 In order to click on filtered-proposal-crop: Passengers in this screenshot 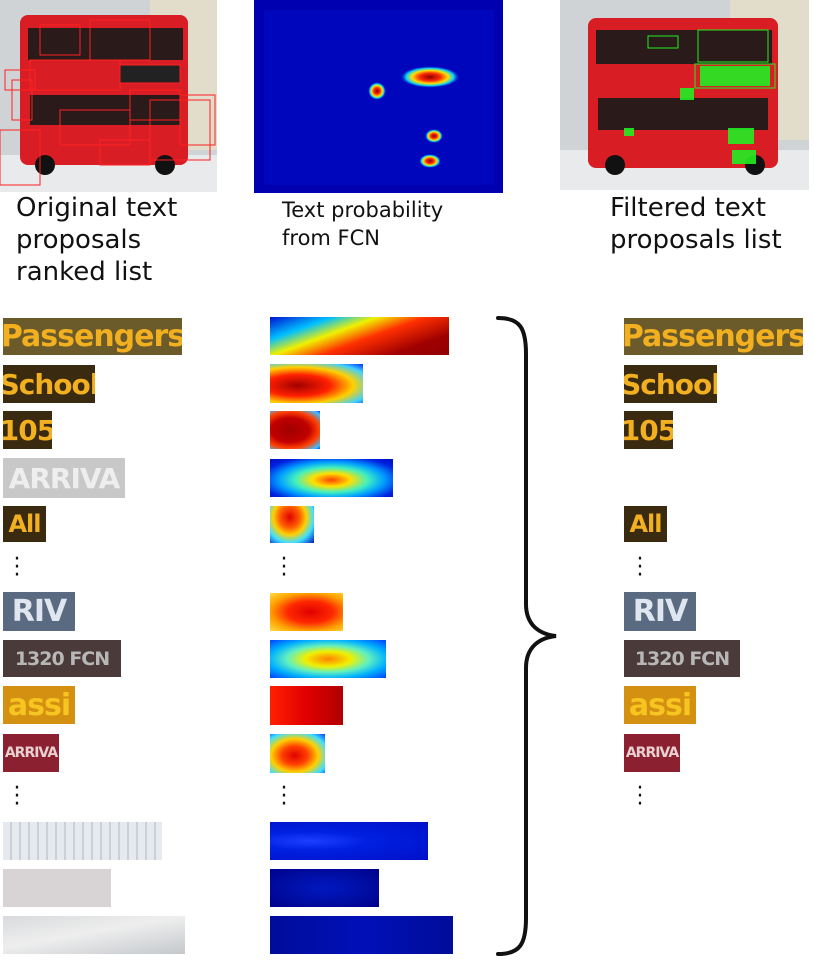, I will do `click(713, 336)`.